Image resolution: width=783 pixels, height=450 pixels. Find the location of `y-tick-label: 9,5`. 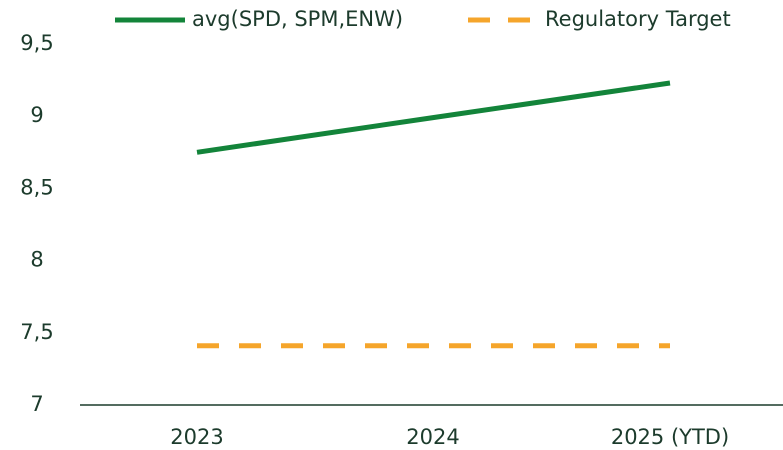

y-tick-label: 9,5 is located at coordinates (36, 43).